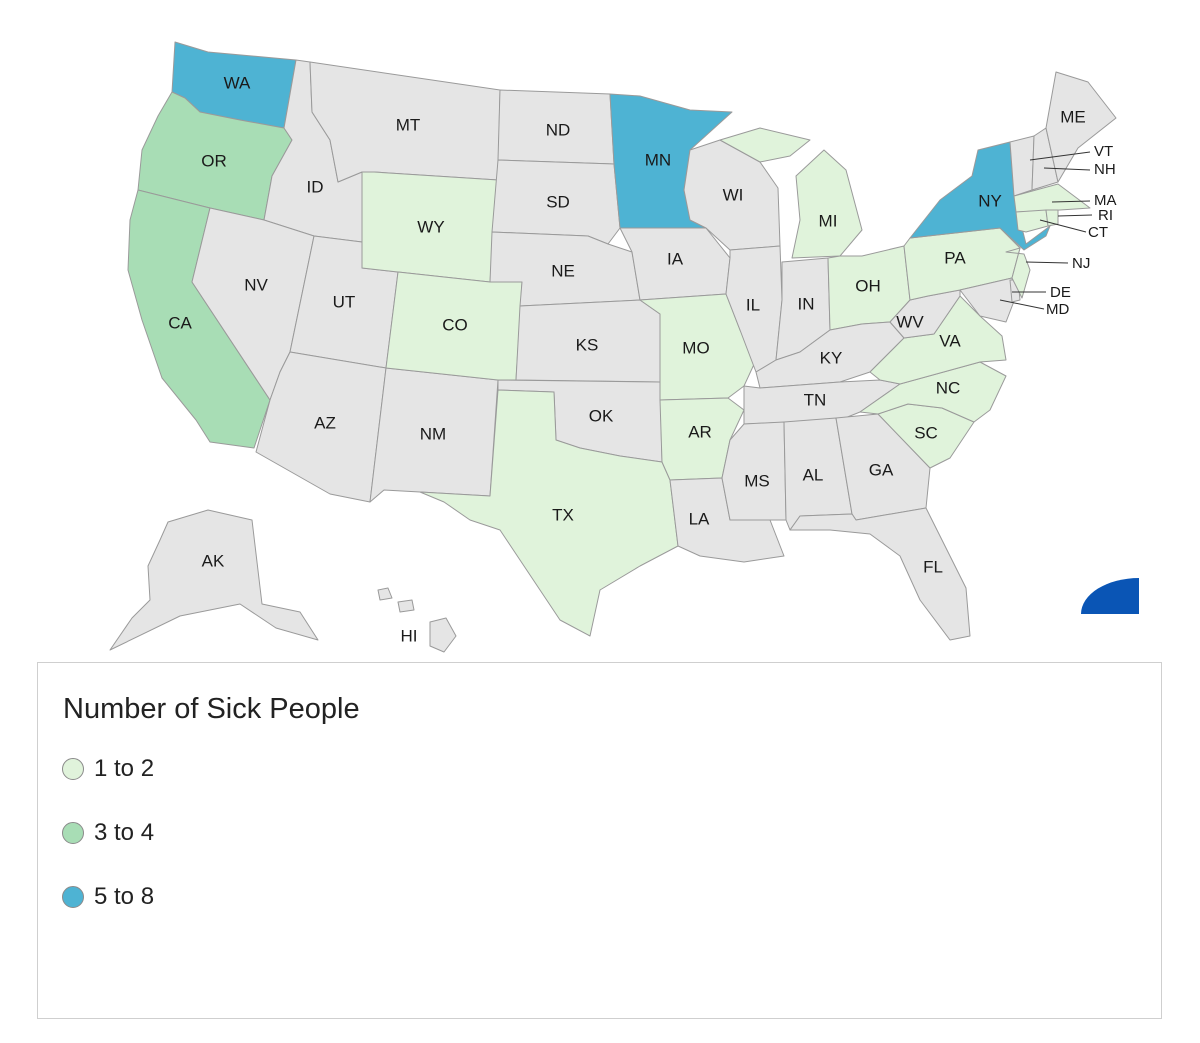  What do you see at coordinates (408, 124) in the screenshot?
I see `state-label-mt: MT` at bounding box center [408, 124].